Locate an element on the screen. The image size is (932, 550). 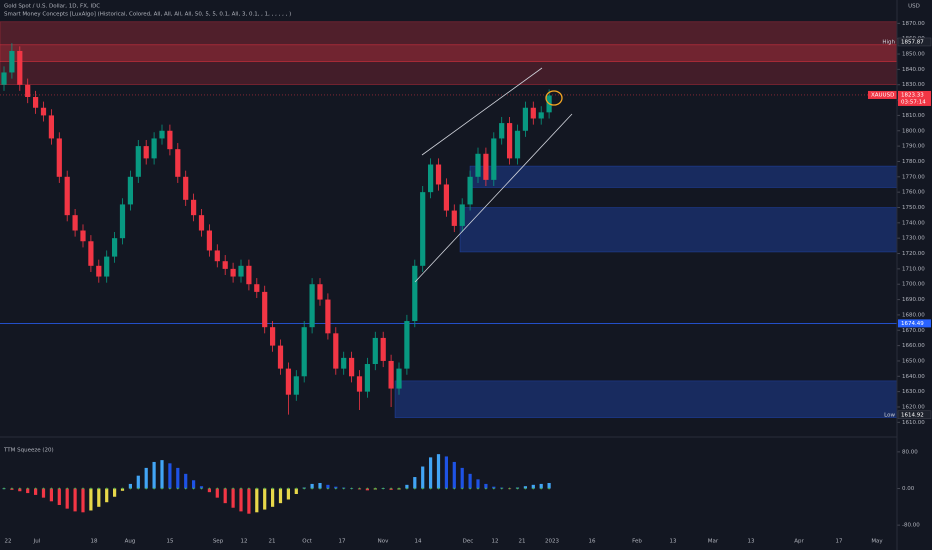
y-tick-label: -80.00 is located at coordinates (911, 526).